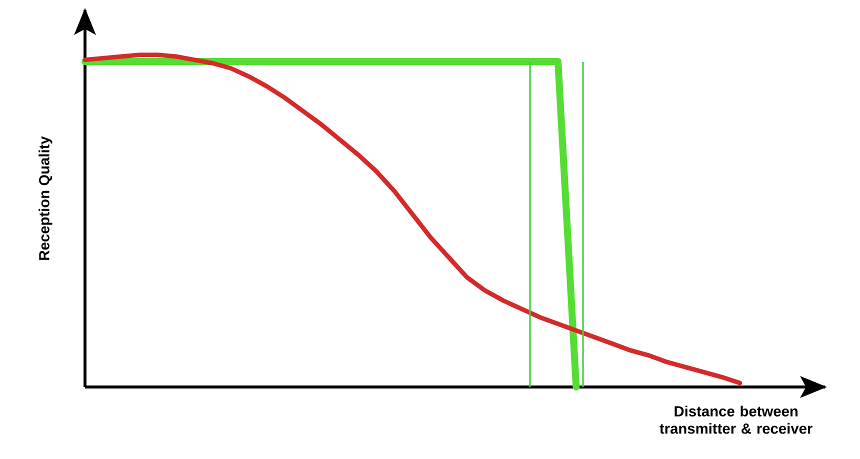 This screenshot has width=860, height=459. I want to click on y-axis-title: Reception Quality, so click(45, 198).